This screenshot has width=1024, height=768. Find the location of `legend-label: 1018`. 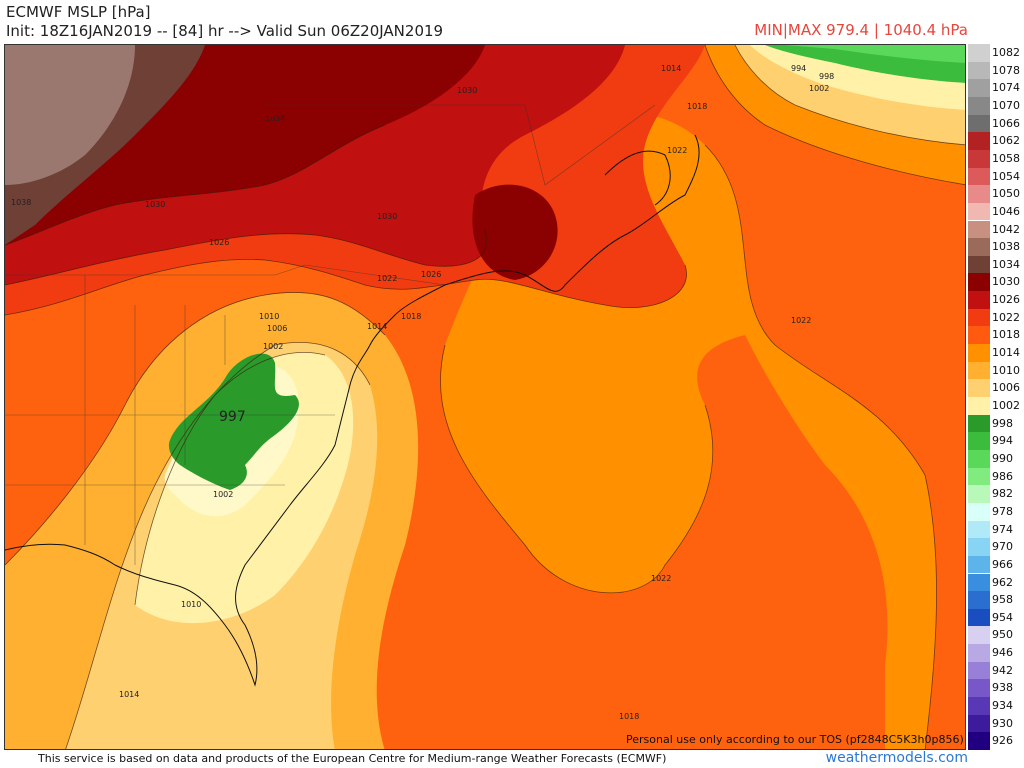

legend-label: 1018 is located at coordinates (1006, 335).